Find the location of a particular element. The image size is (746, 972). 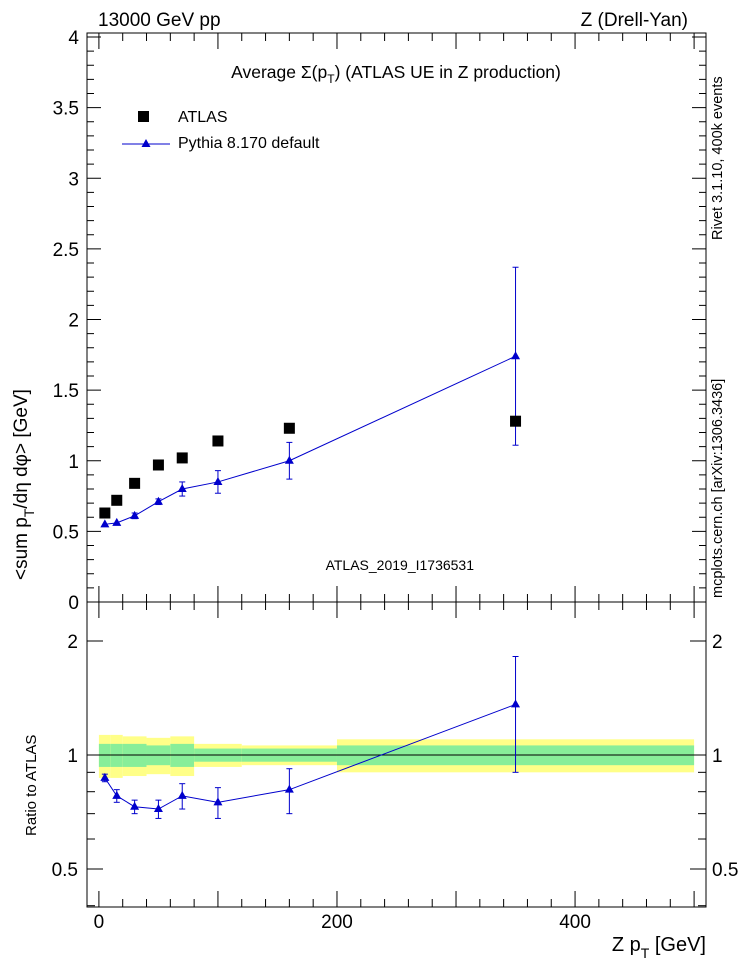

legend-atlas-label: ATLAS is located at coordinates (203, 117).